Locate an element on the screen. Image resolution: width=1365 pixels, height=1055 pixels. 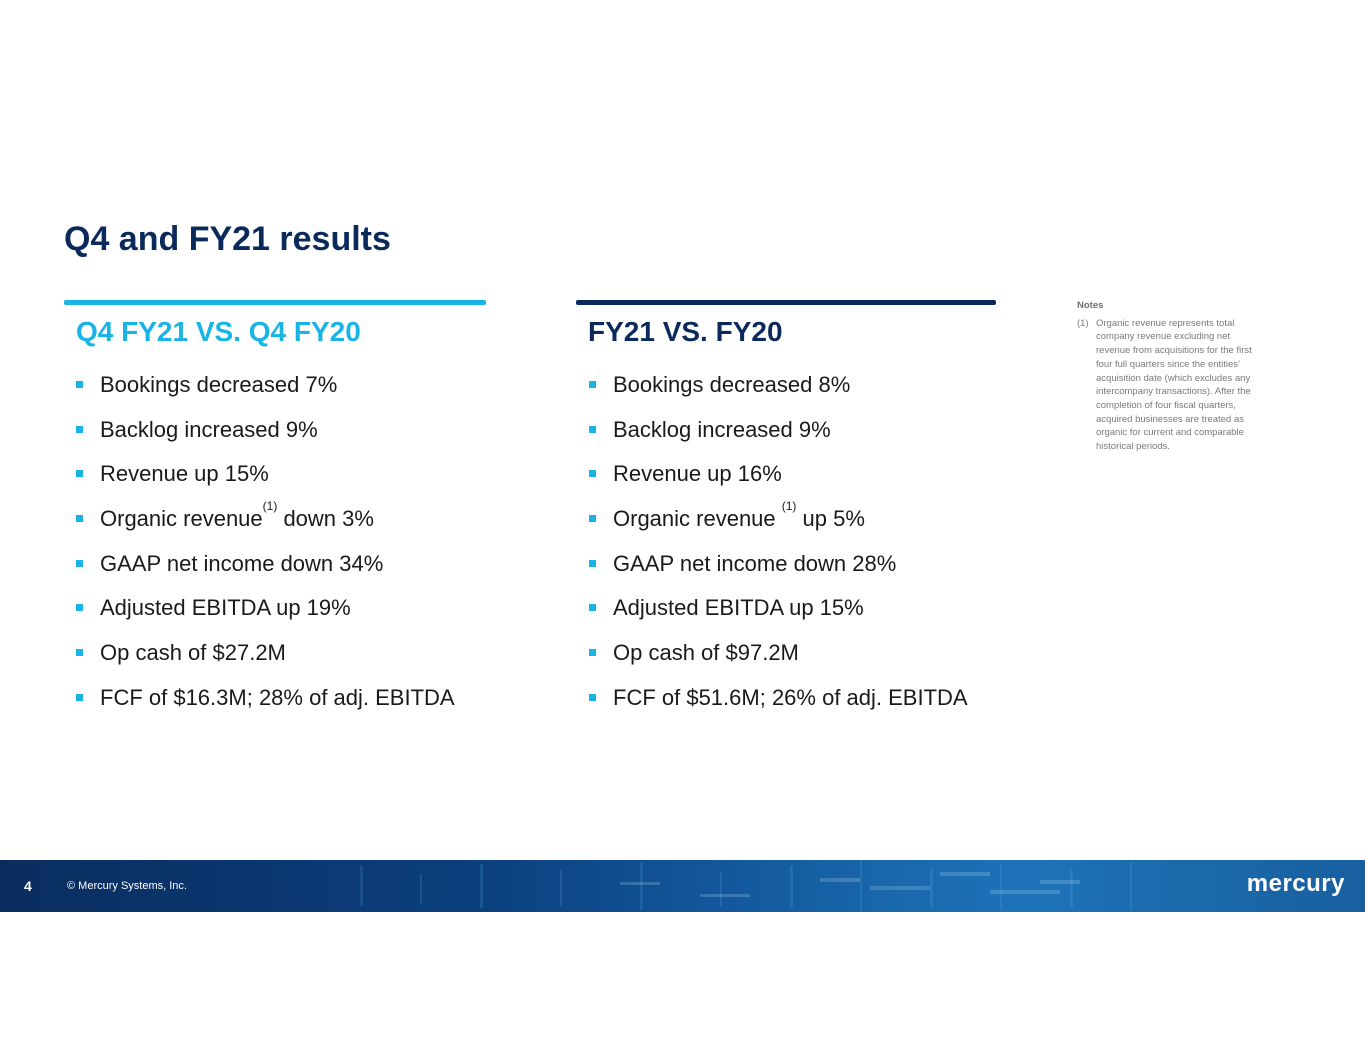
bullet-item: GAAP net income down 28% is located at coordinates (786, 571).